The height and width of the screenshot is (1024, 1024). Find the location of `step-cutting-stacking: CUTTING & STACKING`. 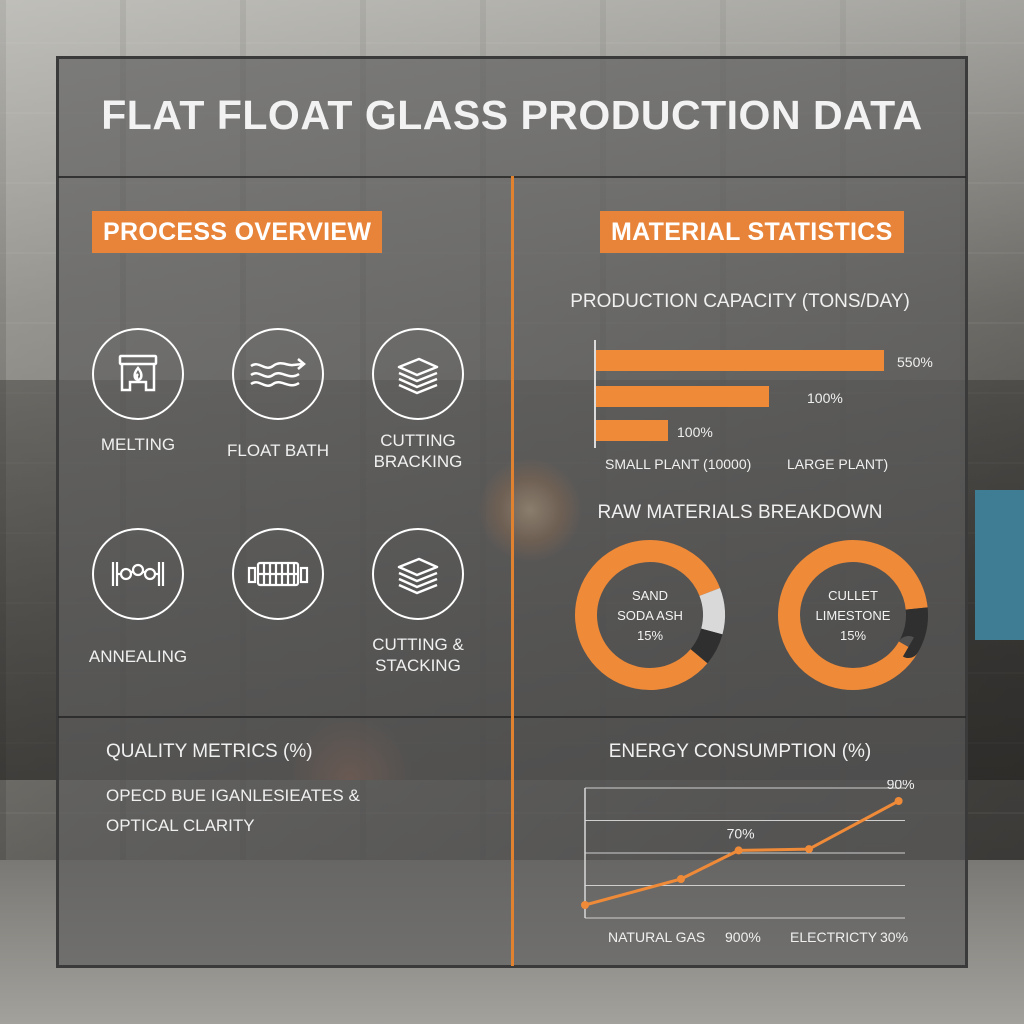

step-cutting-stacking: CUTTING & STACKING is located at coordinates (418, 602).